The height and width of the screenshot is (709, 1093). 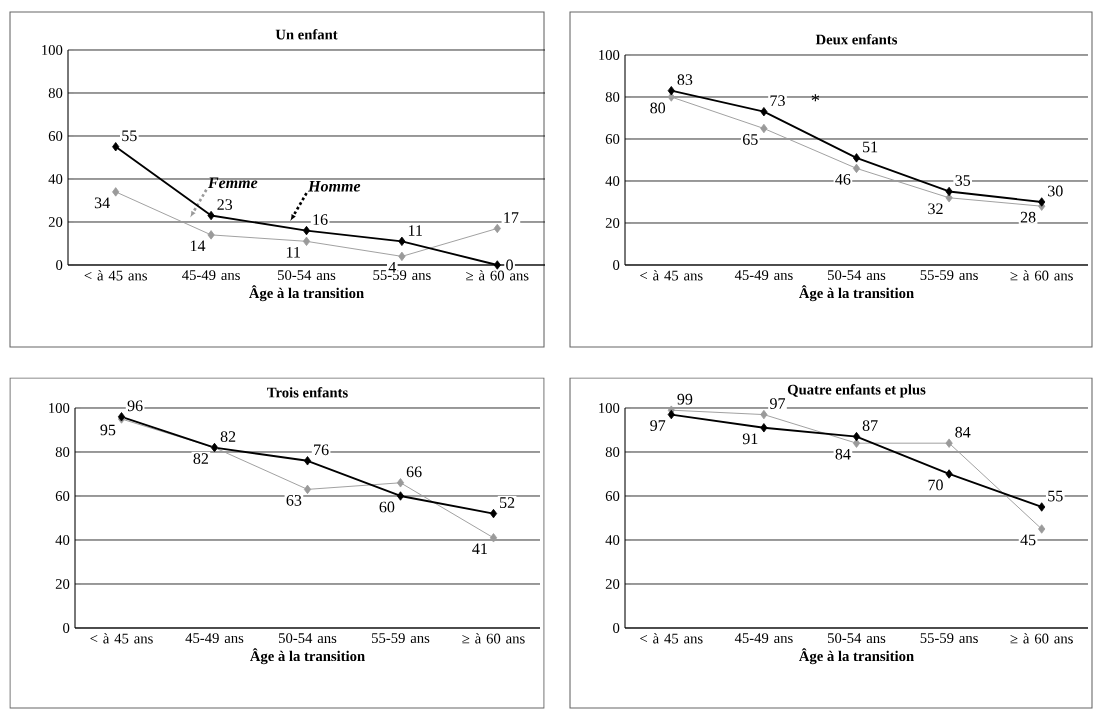 What do you see at coordinates (750, 139) in the screenshot?
I see `data-label: 65` at bounding box center [750, 139].